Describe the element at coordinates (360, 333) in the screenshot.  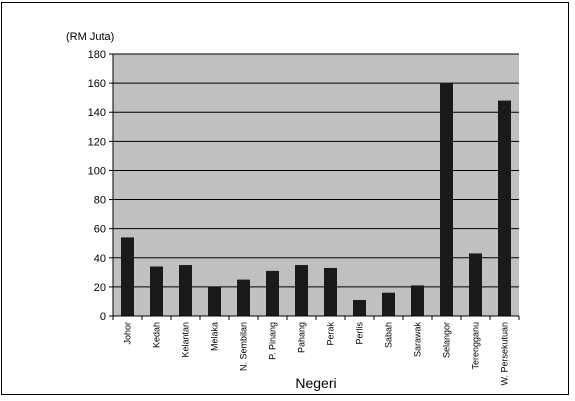
I see `x-tick-label: Perlis` at that location.